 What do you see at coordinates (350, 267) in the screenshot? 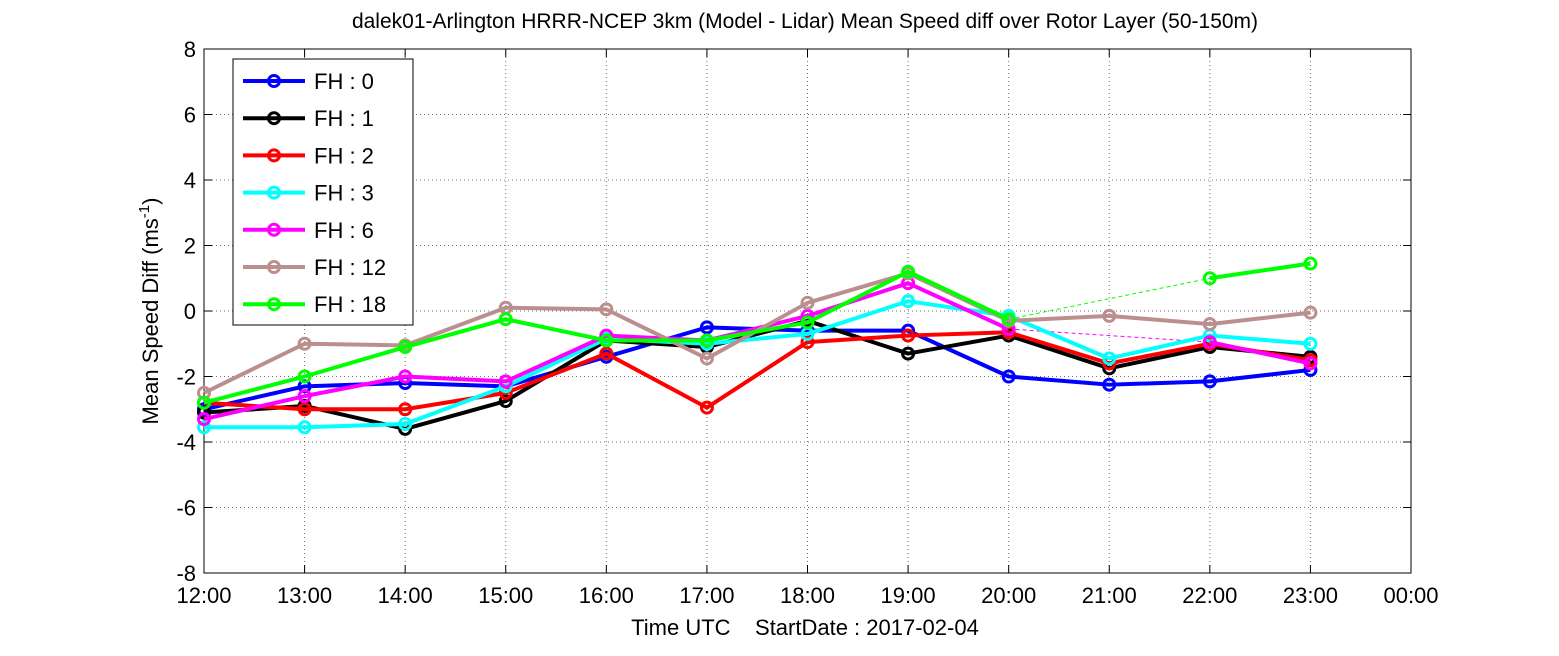
I see `legend-label: FH : 12` at bounding box center [350, 267].